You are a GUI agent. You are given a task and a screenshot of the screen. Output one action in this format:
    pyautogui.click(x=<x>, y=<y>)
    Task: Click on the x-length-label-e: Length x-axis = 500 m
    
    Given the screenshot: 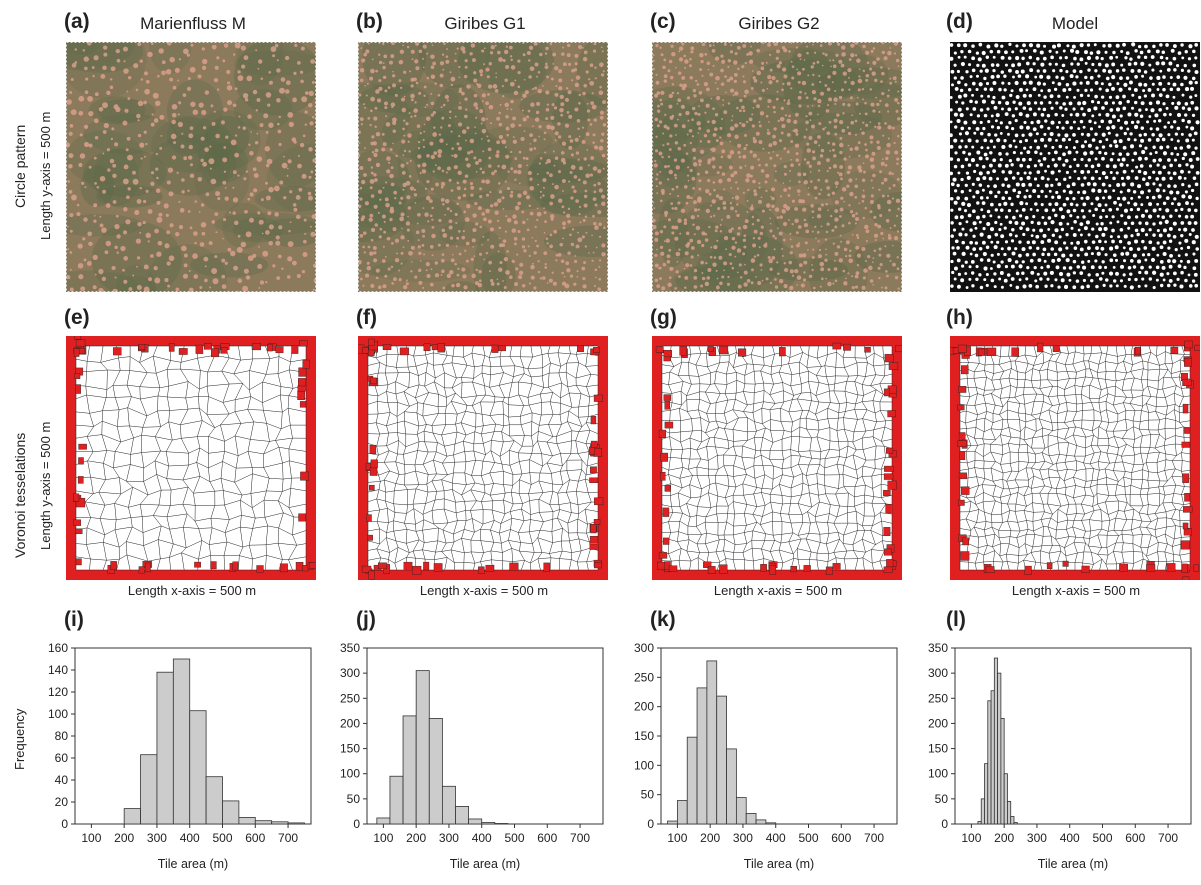 What is the action you would take?
    pyautogui.click(x=192, y=590)
    